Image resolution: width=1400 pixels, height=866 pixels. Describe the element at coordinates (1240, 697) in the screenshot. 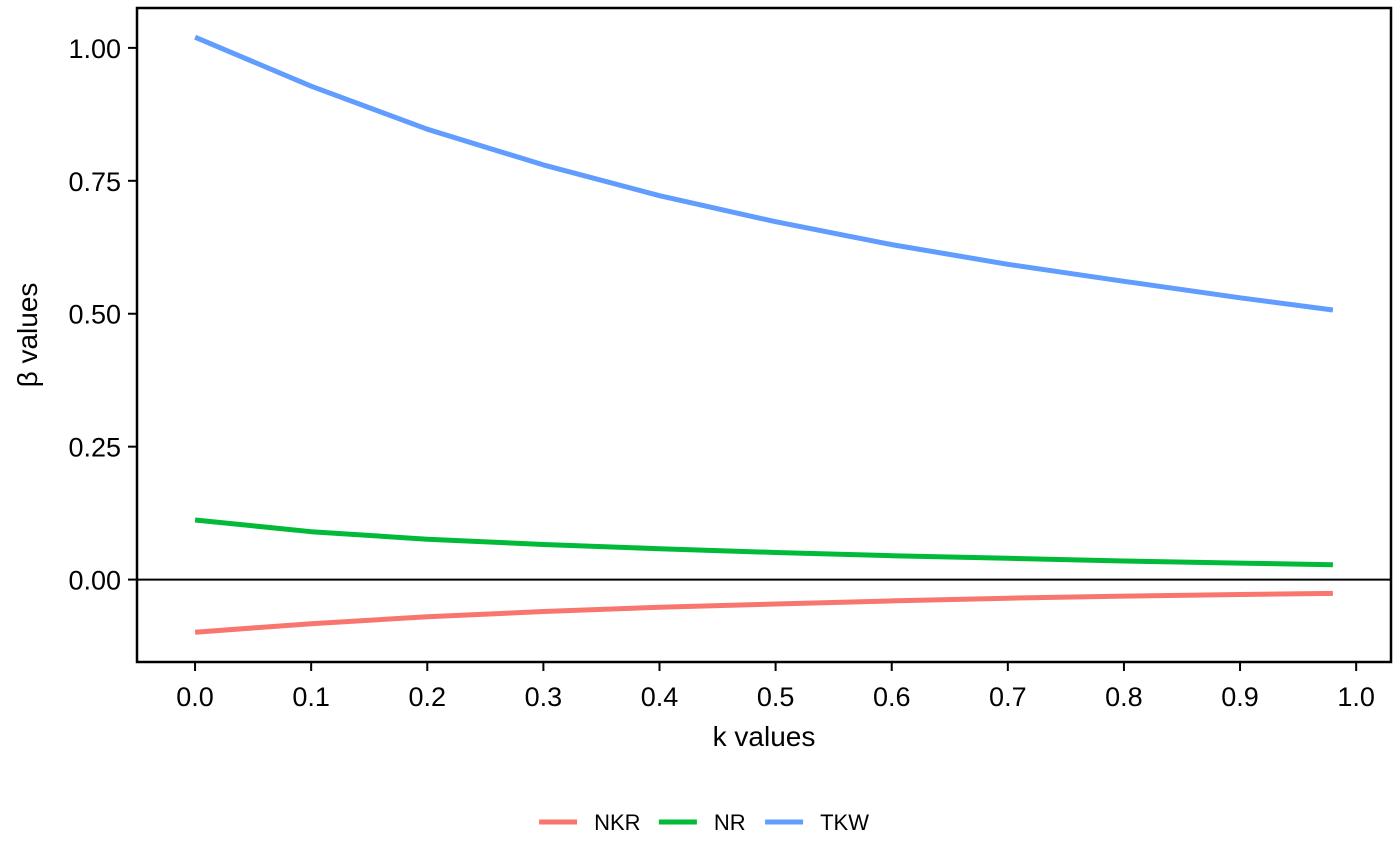

I see `x-tick-label: 0.9` at that location.